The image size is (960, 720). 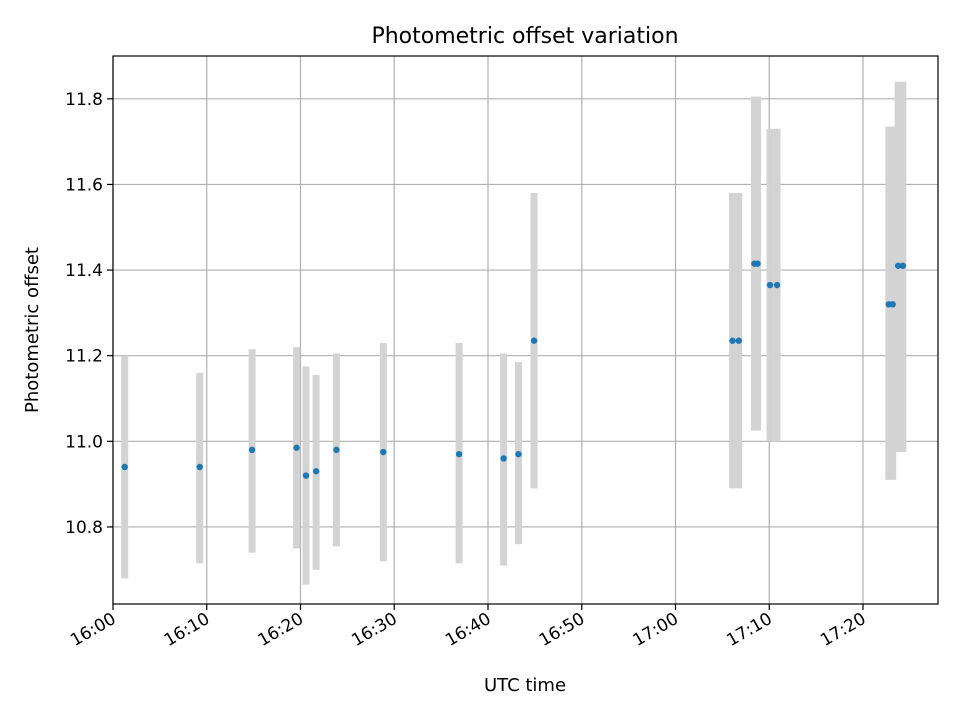 I want to click on y-tick-label: 11.4, so click(x=84, y=271).